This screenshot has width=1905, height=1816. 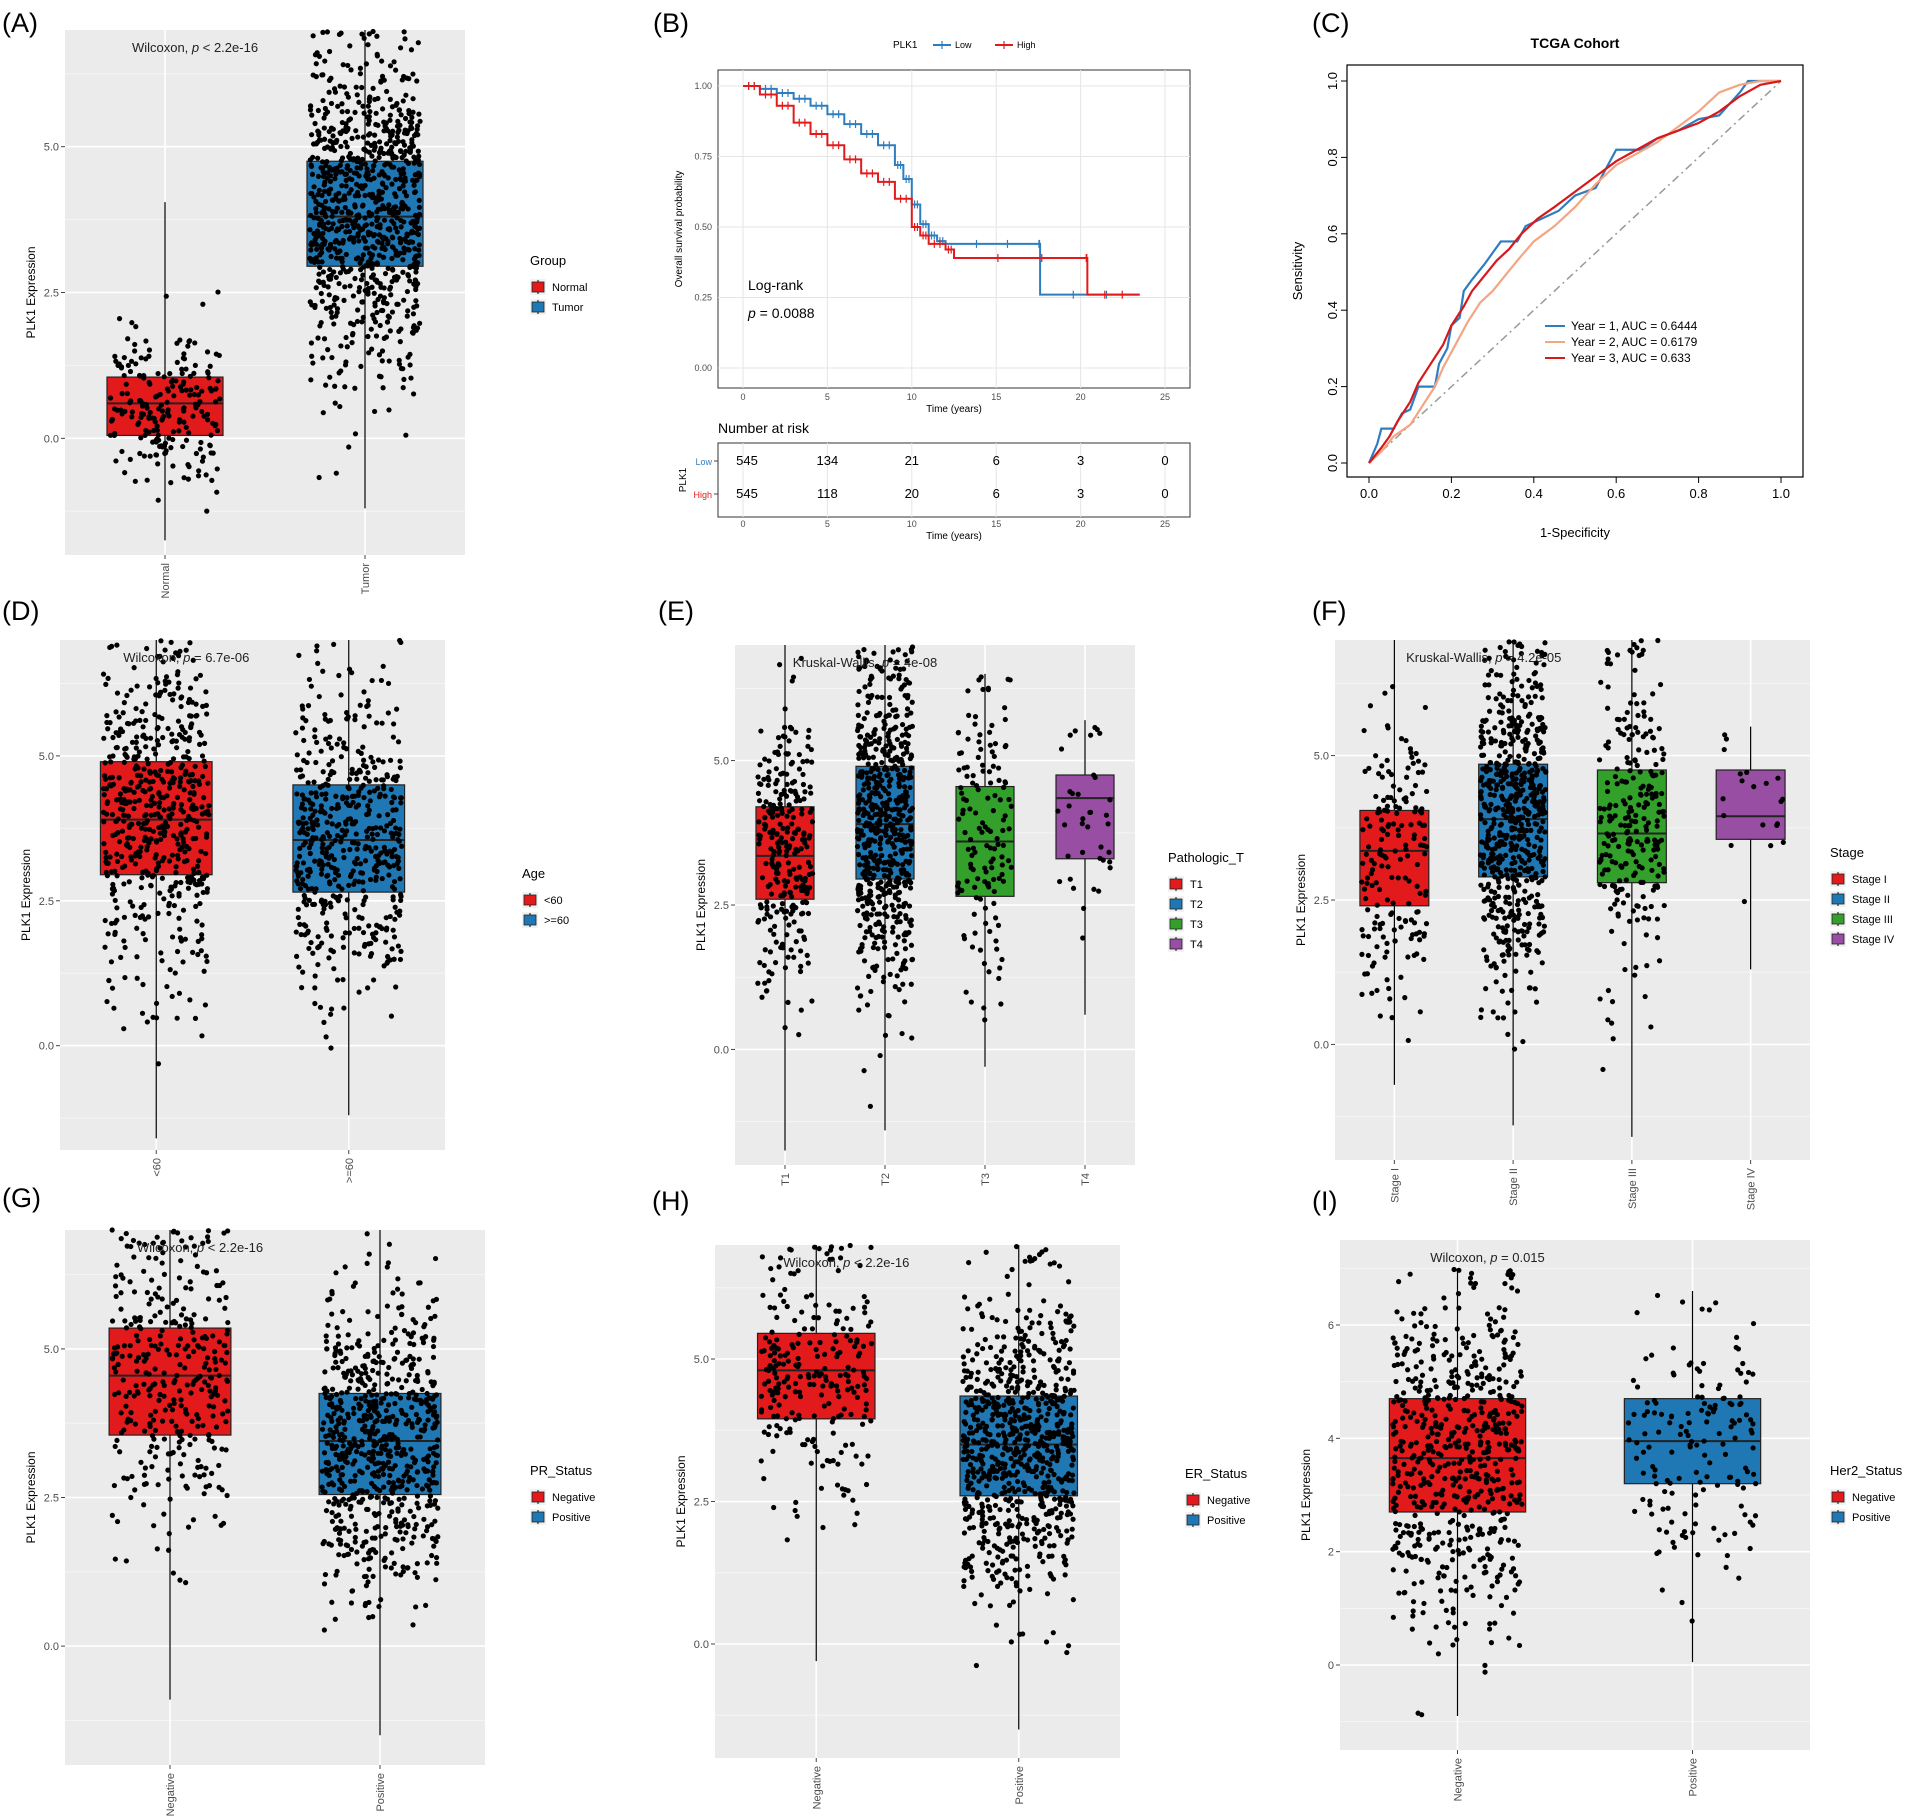 I want to click on risk-x-tick-label: 25, so click(x=1165, y=524).